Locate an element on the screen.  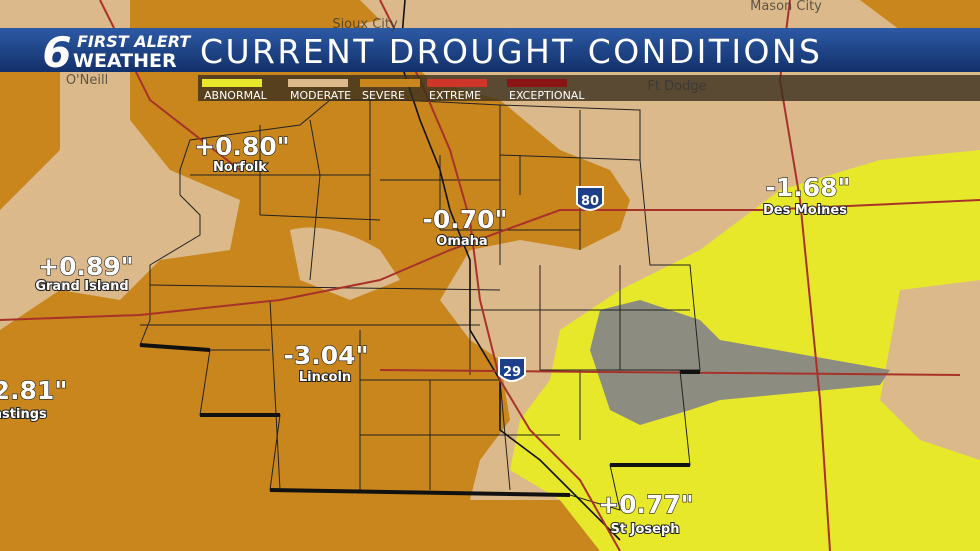
city-name: Omaha is located at coordinates (461, 241).